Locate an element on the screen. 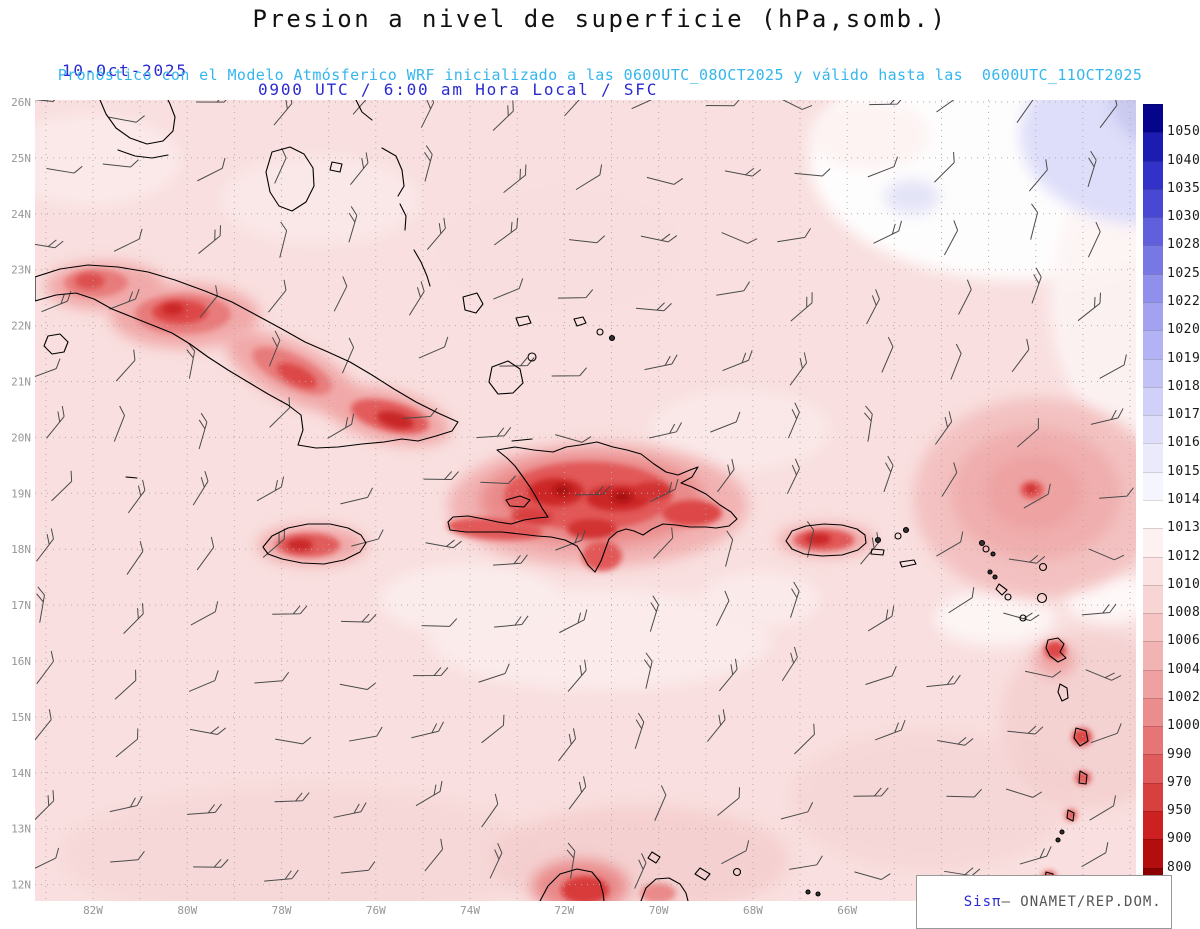  lat-label: 23N is located at coordinates (21, 270).